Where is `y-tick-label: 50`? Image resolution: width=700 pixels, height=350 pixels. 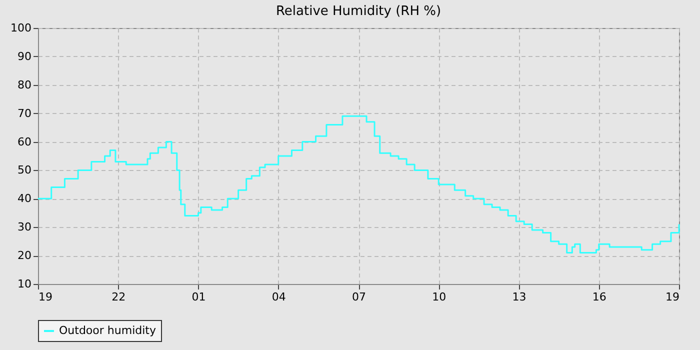
y-tick-label: 50 is located at coordinates (25, 170).